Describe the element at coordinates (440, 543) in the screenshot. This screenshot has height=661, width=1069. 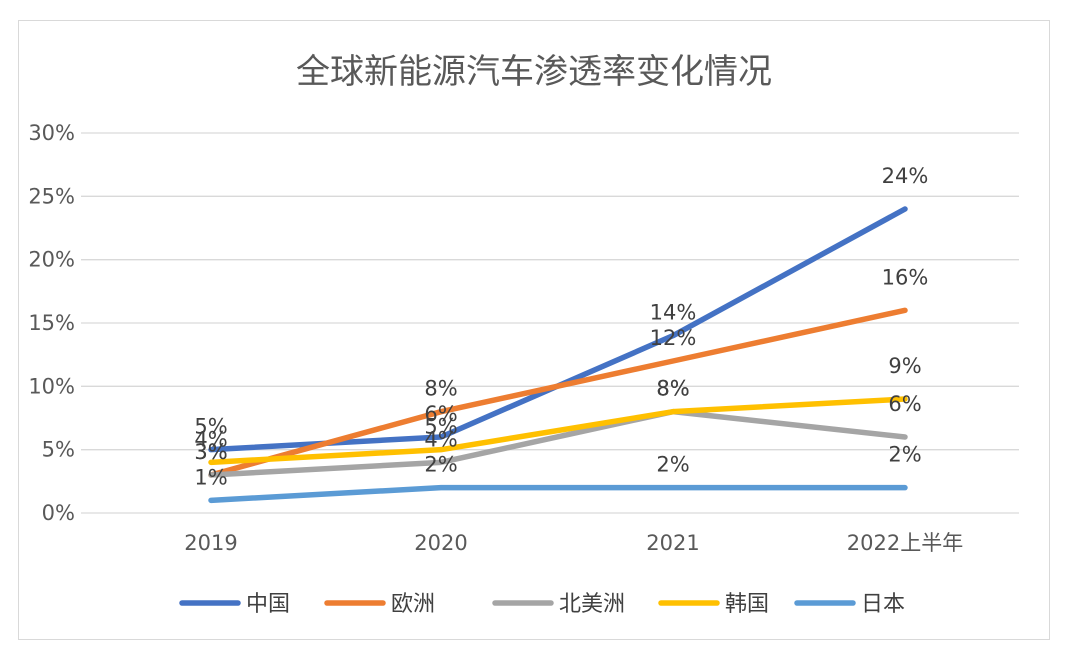
I see `x-tick-label: 2020` at that location.